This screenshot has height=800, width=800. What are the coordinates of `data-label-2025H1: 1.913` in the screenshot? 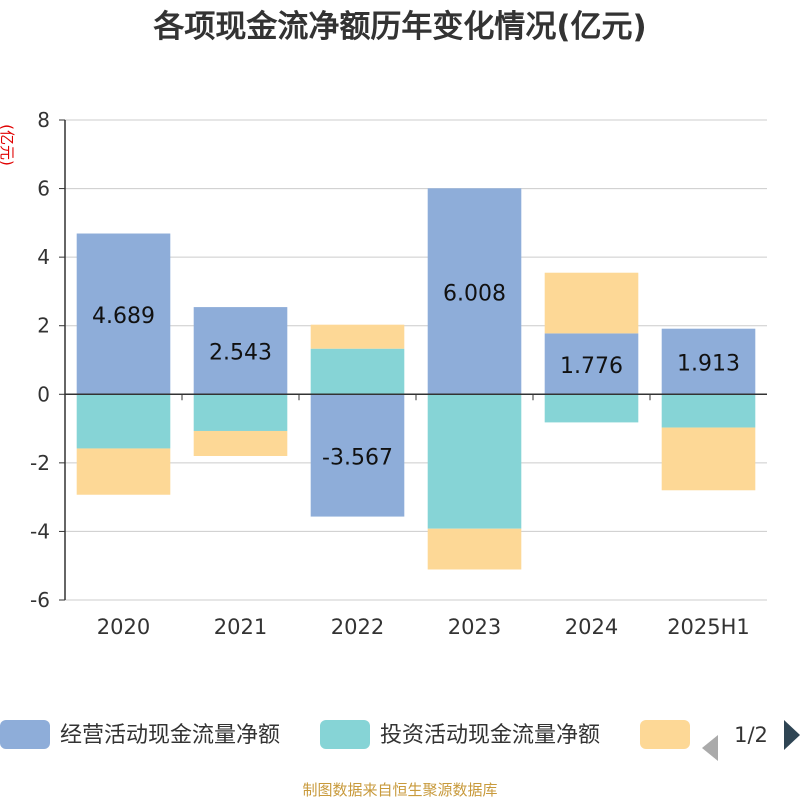 It's located at (708, 363).